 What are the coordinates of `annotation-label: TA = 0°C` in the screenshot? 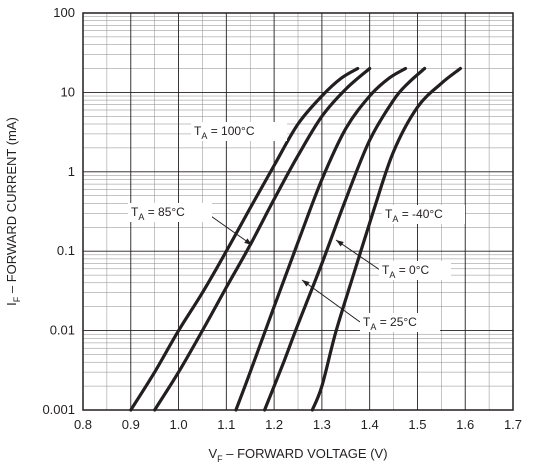 It's located at (406, 271).